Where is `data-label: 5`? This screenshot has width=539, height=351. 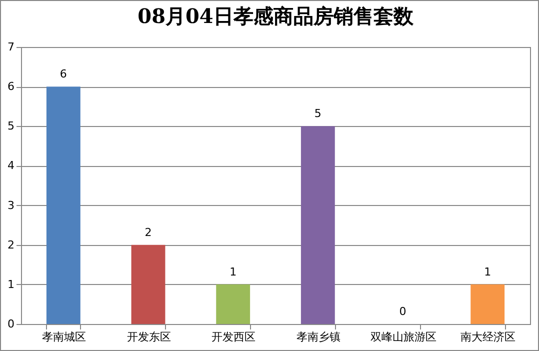
data-label: 5 is located at coordinates (318, 113).